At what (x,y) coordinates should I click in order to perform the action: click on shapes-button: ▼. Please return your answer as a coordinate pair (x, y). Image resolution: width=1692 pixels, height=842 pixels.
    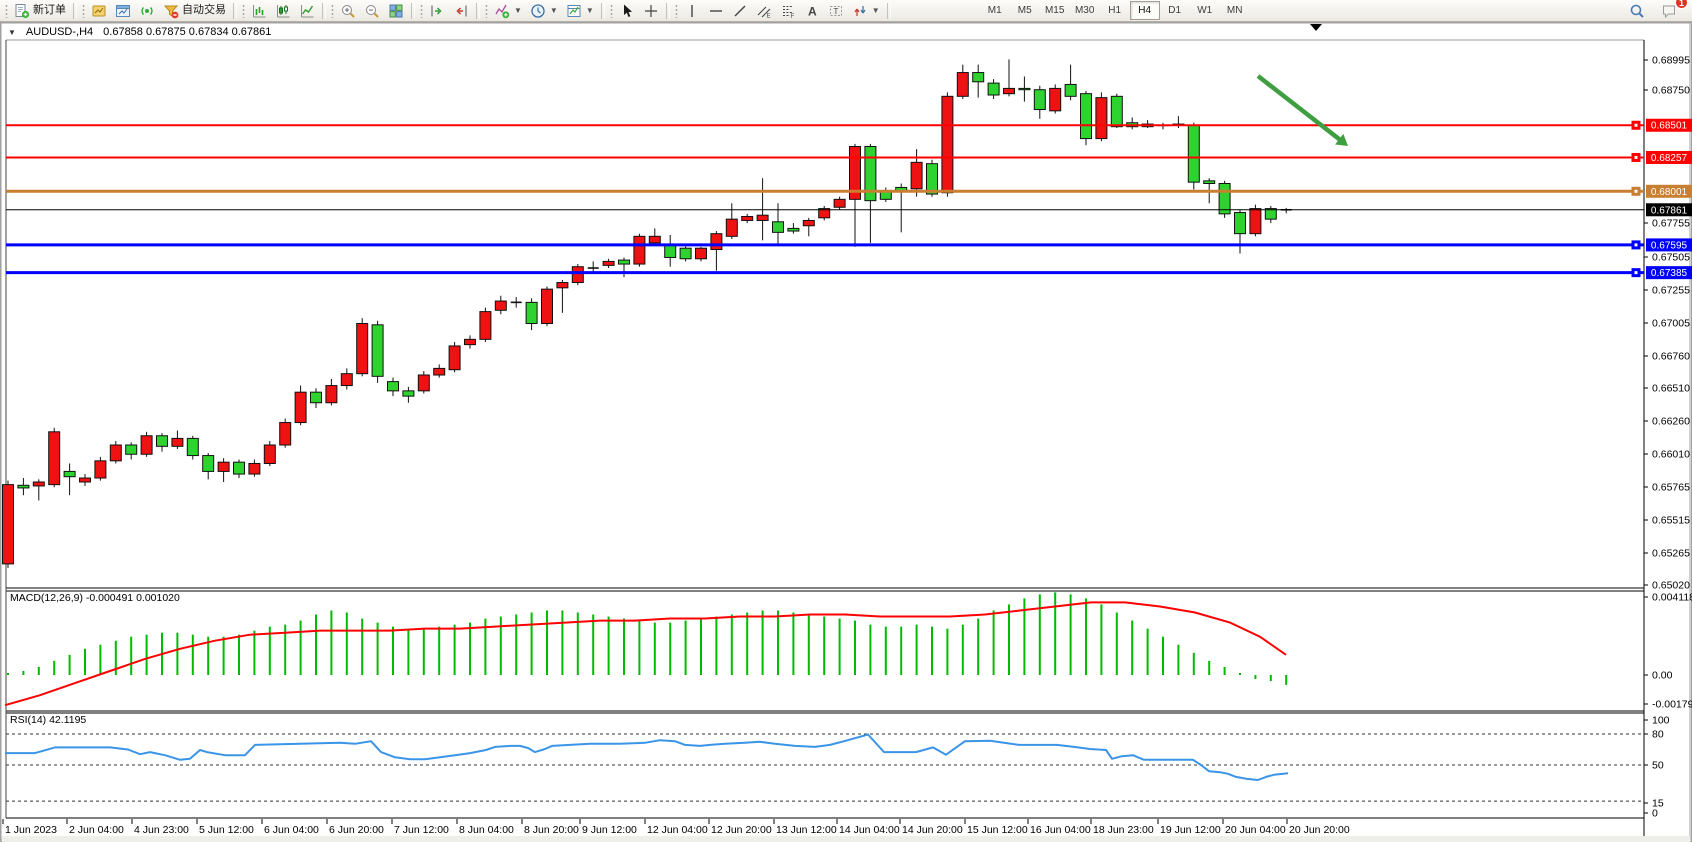
    Looking at the image, I should click on (866, 10).